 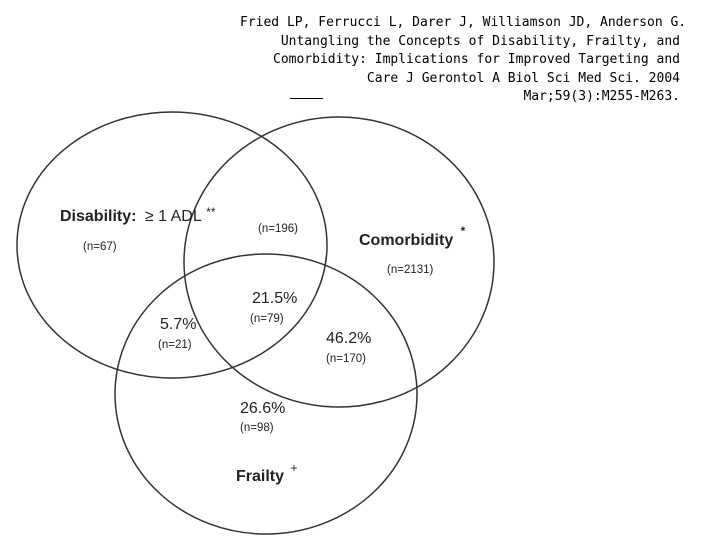 I want to click on all-three-count: (n=79), so click(x=267, y=319).